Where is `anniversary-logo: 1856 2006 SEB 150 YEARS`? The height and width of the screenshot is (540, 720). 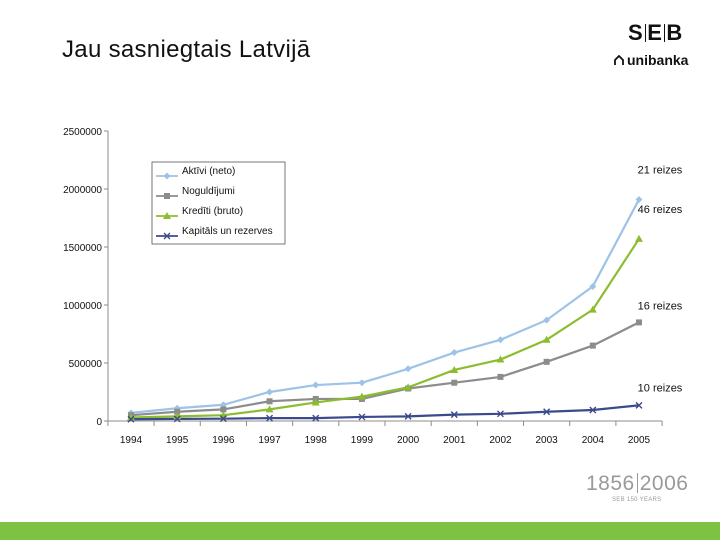
anniversary-logo: 1856 2006 SEB 150 YEARS is located at coordinates (641, 487).